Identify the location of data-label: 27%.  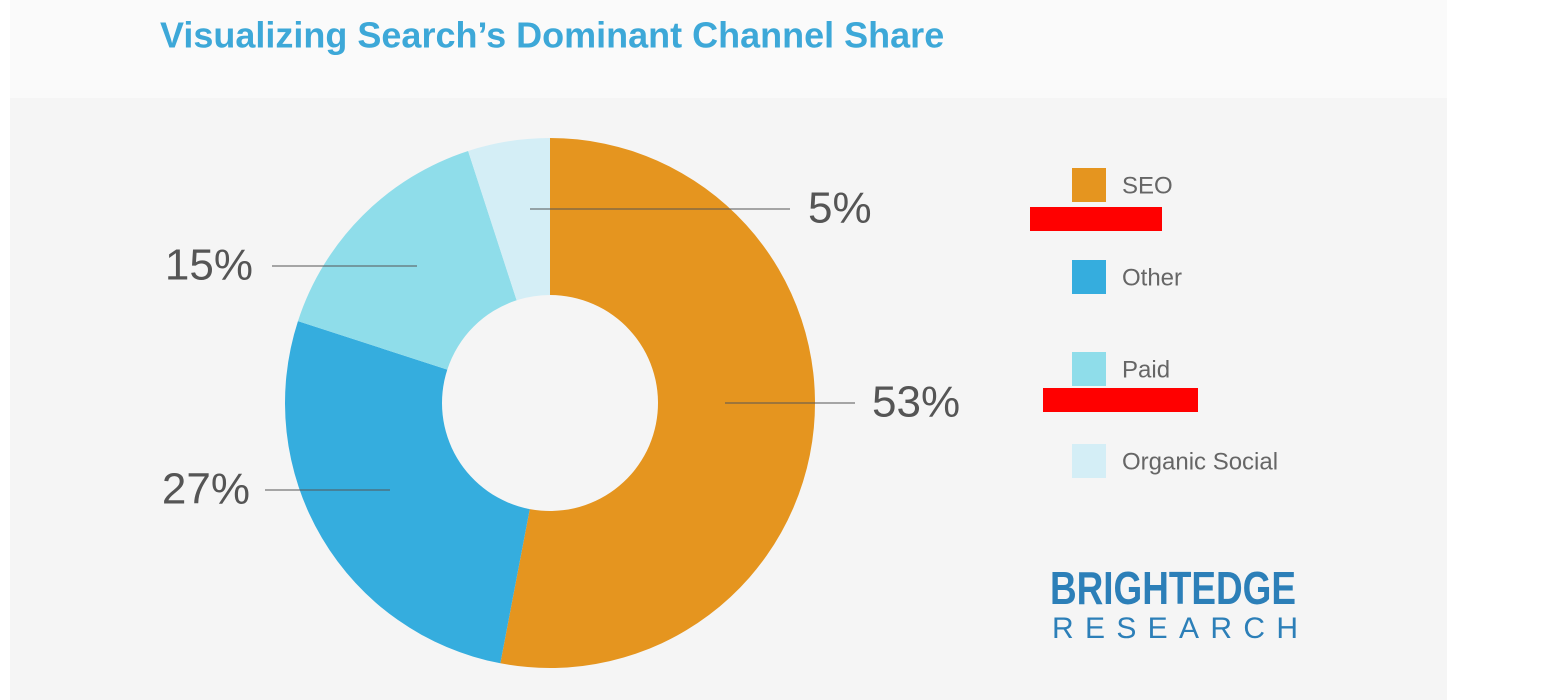
(206, 489).